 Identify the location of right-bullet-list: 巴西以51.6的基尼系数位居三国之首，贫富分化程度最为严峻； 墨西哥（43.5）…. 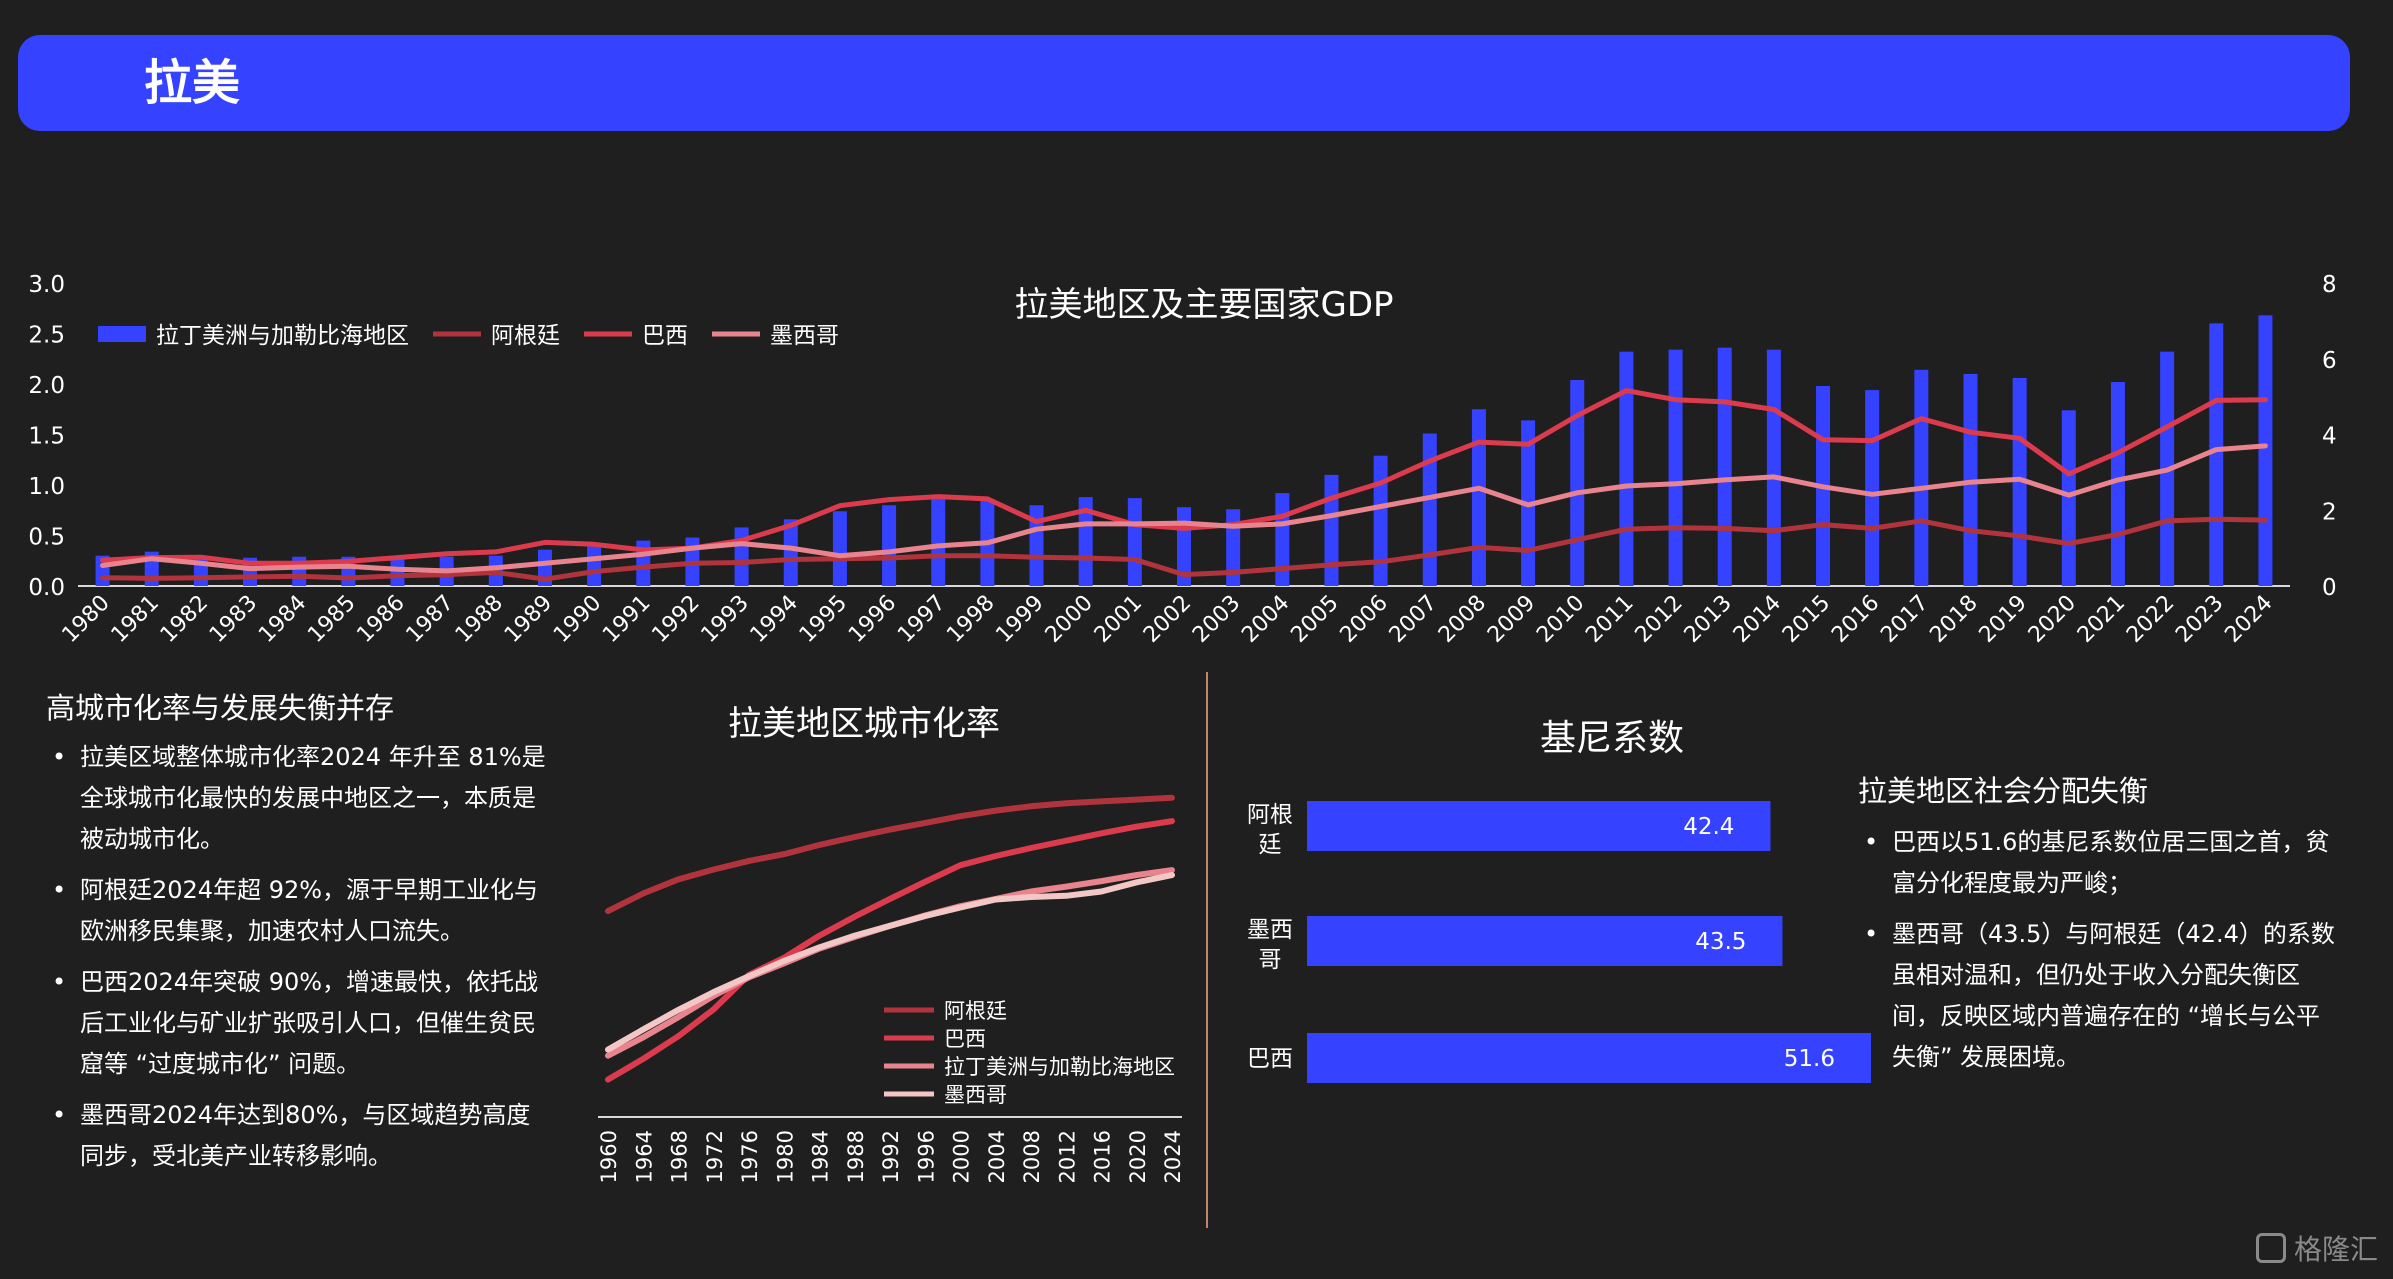
(2098, 955).